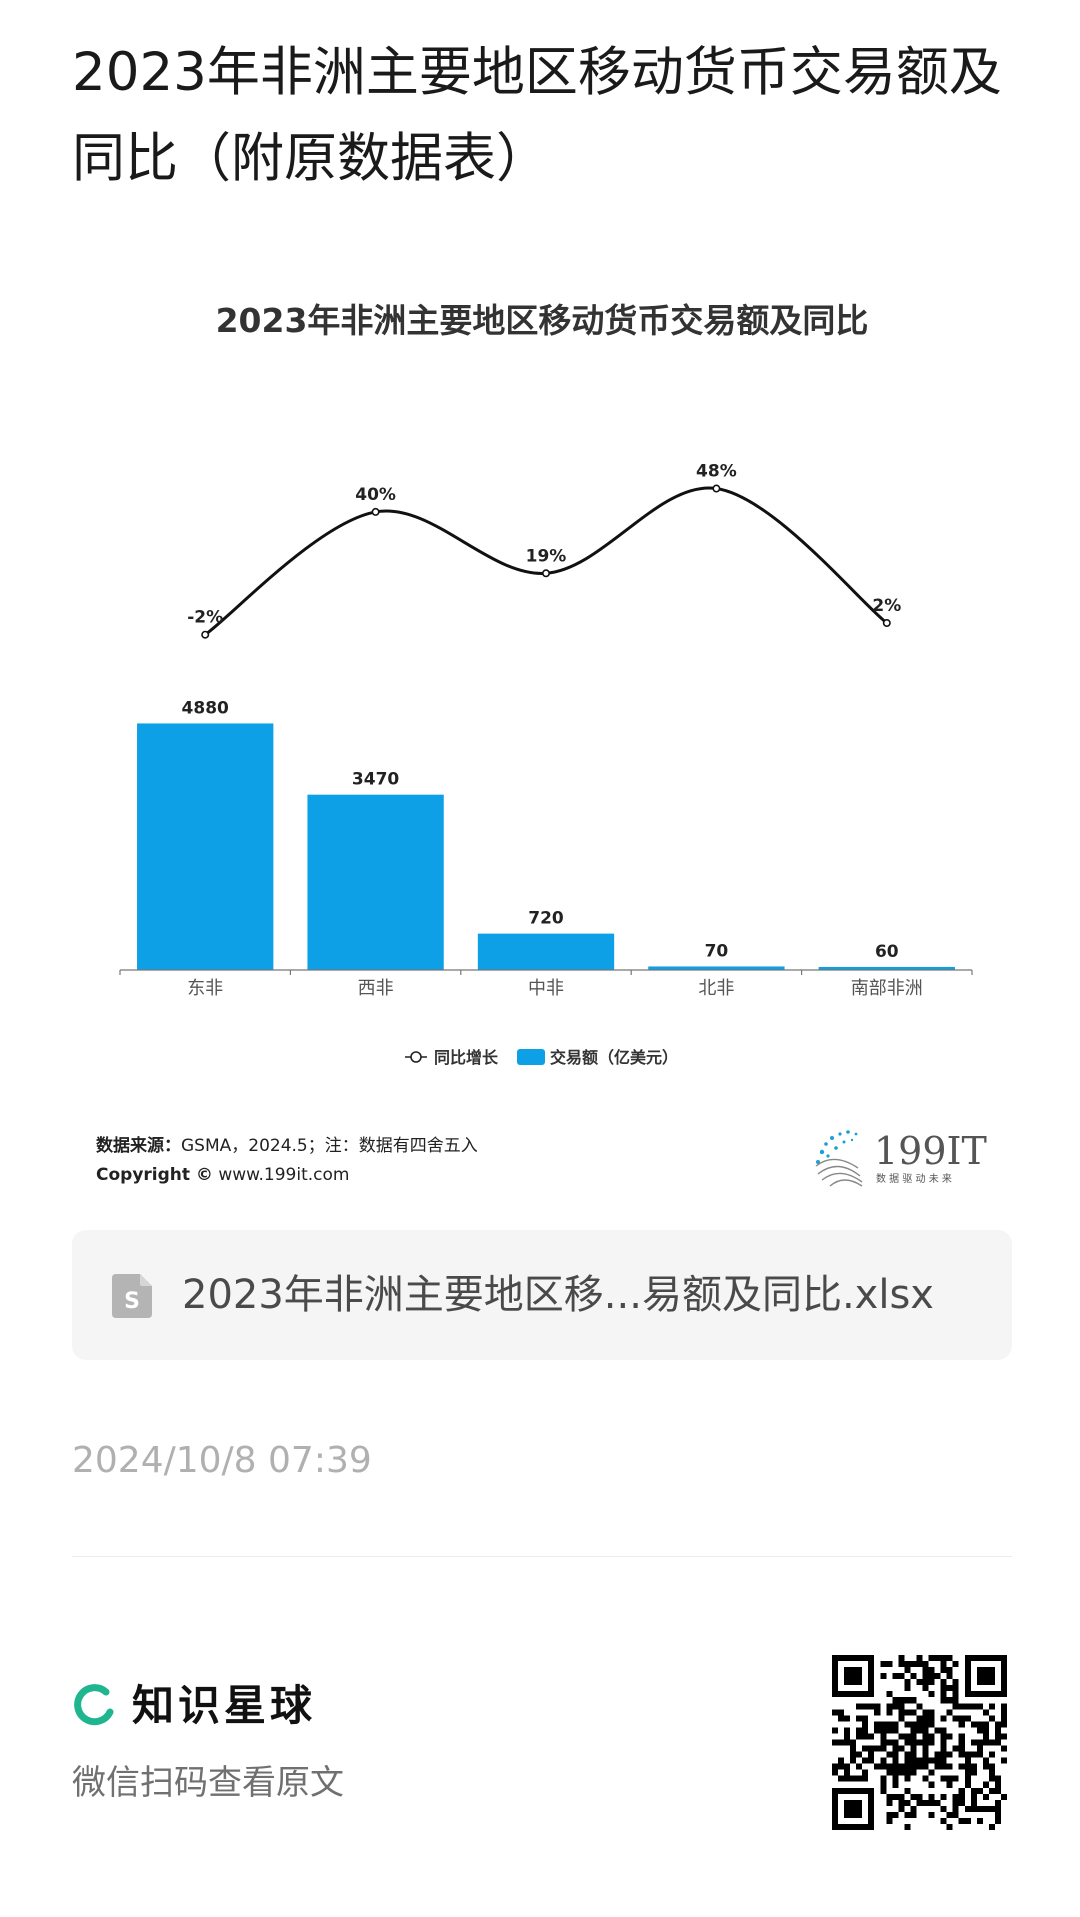 The height and width of the screenshot is (1917, 1080). Describe the element at coordinates (224, 1705) in the screenshot. I see `brand-name: 知识星球` at that location.